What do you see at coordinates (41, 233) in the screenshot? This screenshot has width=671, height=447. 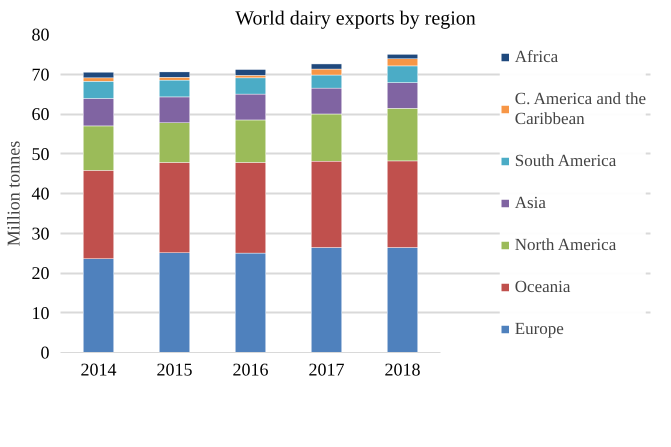 I see `y-tick-label: 30` at bounding box center [41, 233].